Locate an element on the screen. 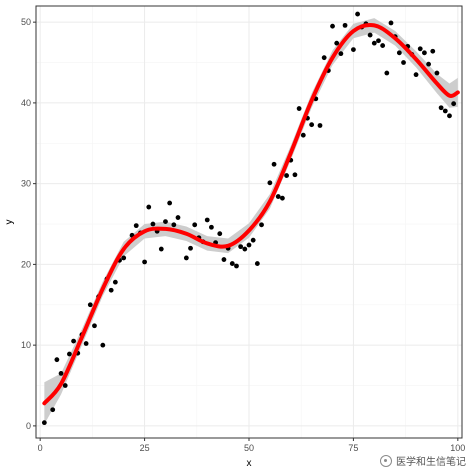 This screenshot has height=474, width=474. y-tick-label: 20 is located at coordinates (26, 264).